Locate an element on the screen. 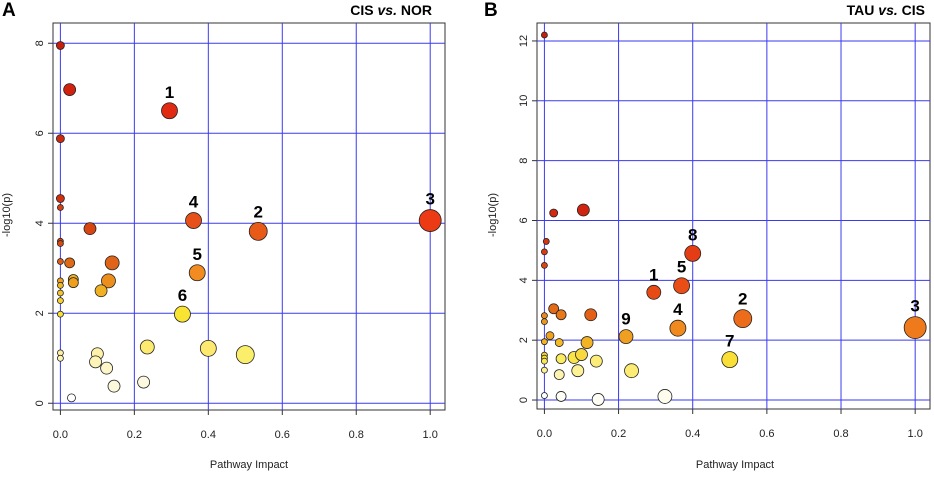 The image size is (934, 479). panel-a-y-tick-label: 2 is located at coordinates (40, 313).